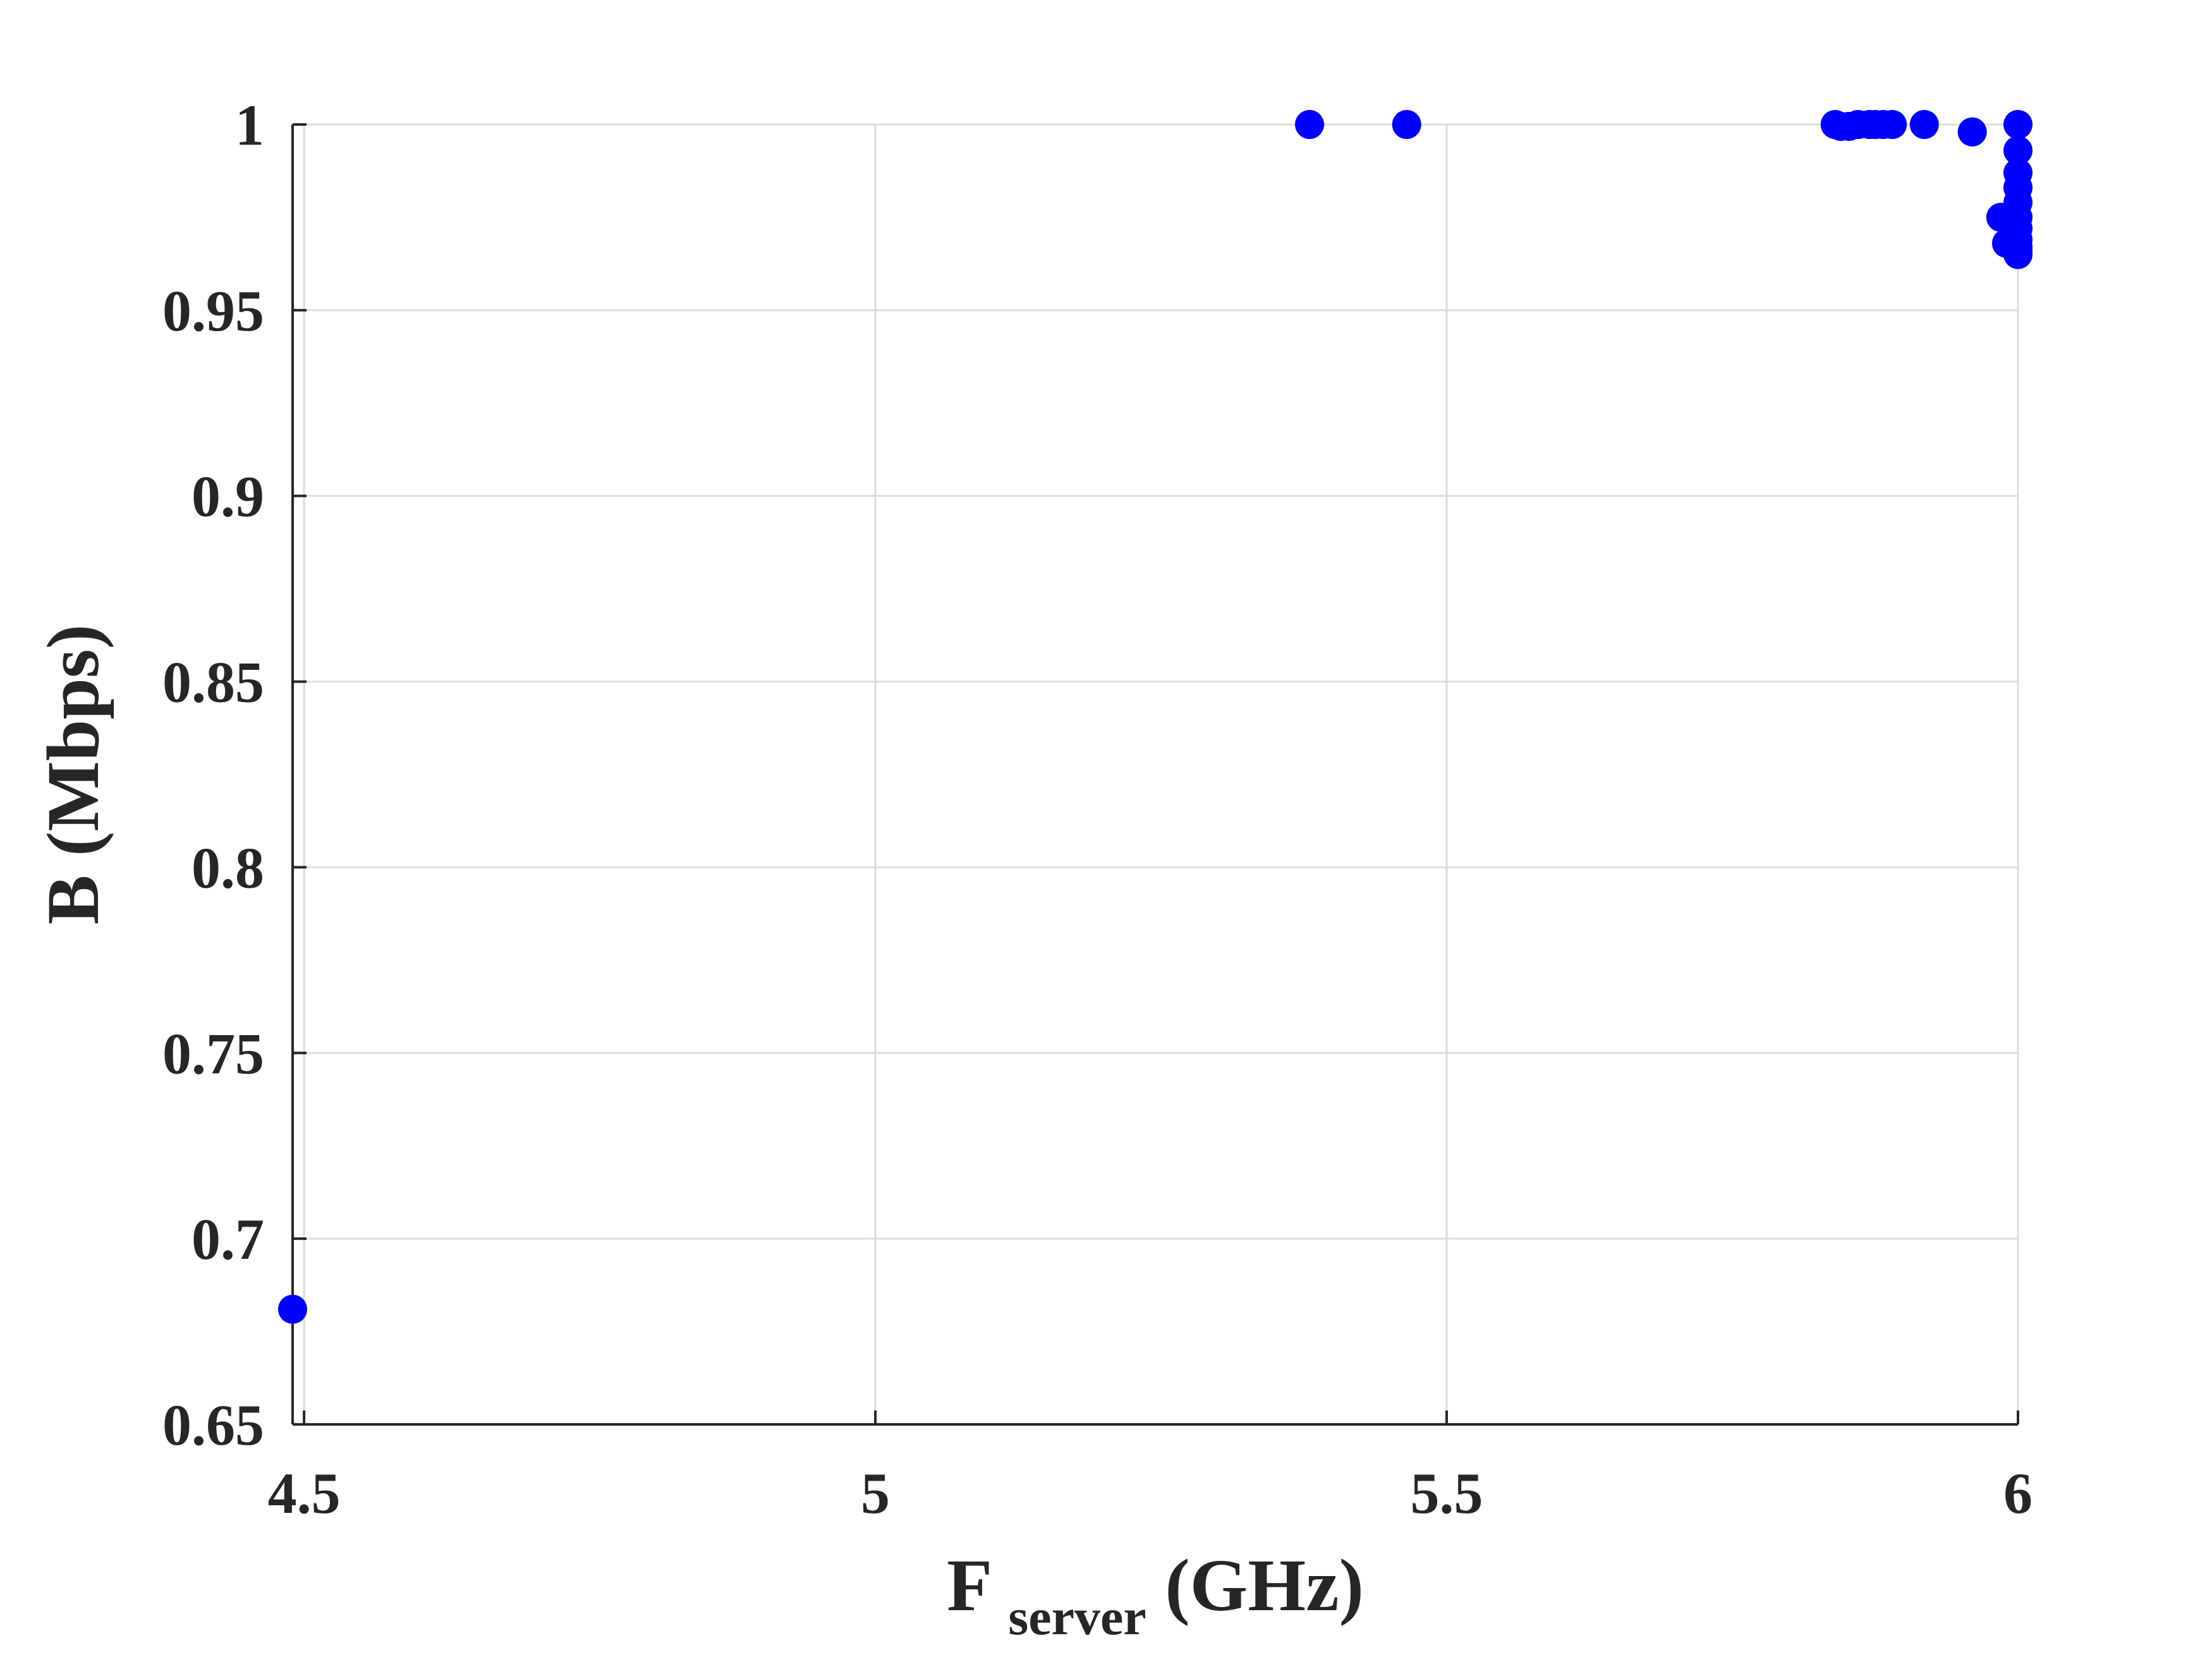  What do you see at coordinates (73, 774) in the screenshot?
I see `y-axis-label: B (Mbps)` at bounding box center [73, 774].